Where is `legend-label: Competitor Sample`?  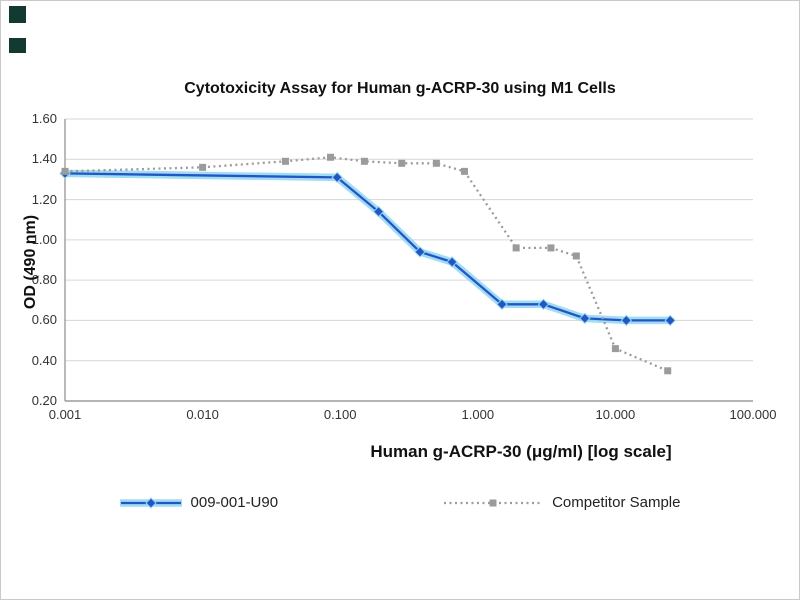
legend-label: Competitor Sample is located at coordinates (616, 502).